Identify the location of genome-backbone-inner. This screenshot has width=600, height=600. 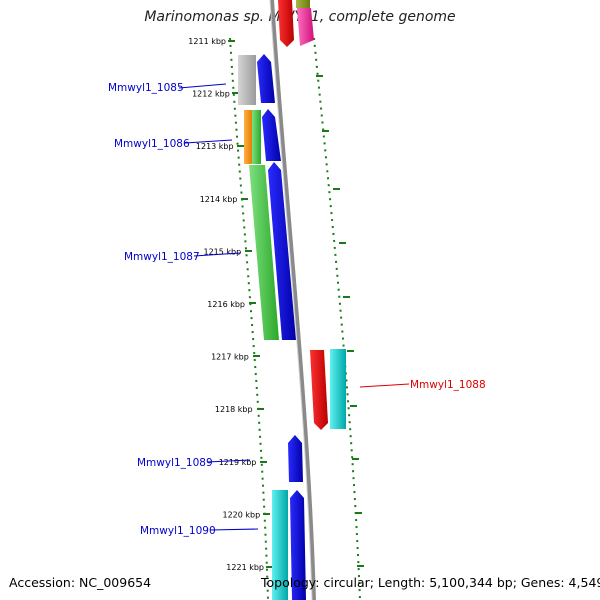
(291, 300).